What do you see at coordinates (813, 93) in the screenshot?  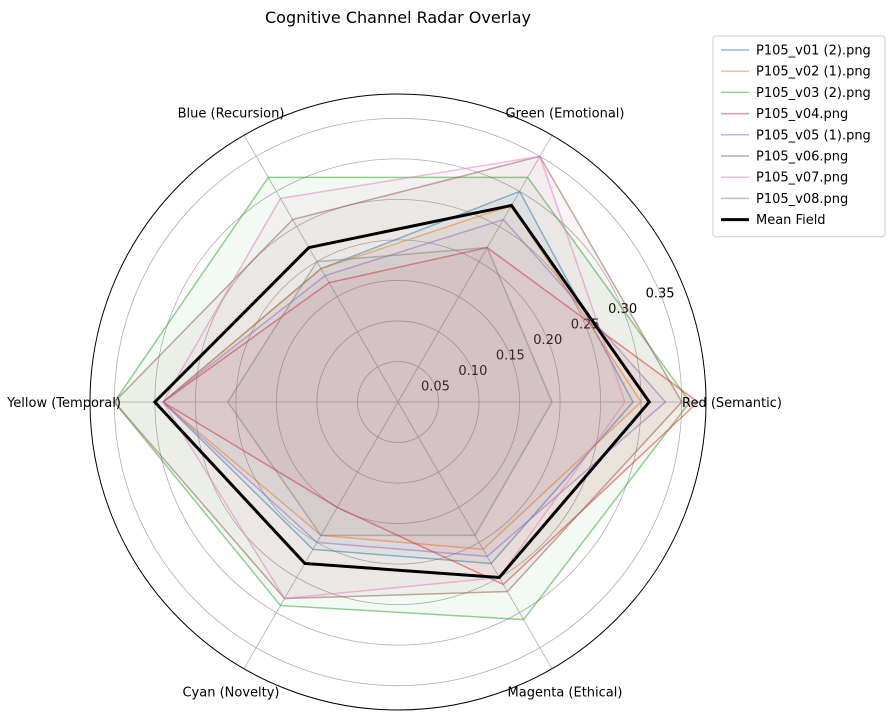 I see `legend-label: P105_v03 (2).png` at bounding box center [813, 93].